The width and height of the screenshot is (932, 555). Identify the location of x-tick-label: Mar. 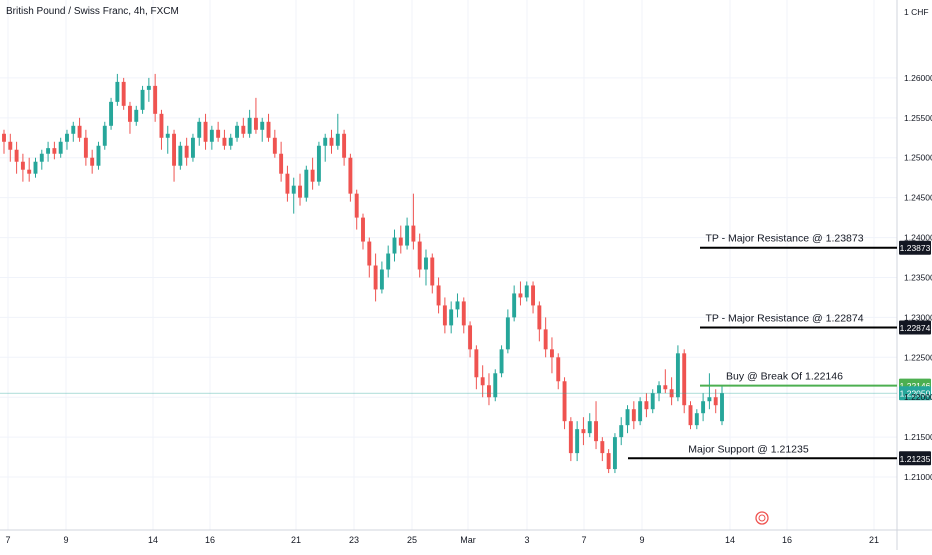
(468, 540).